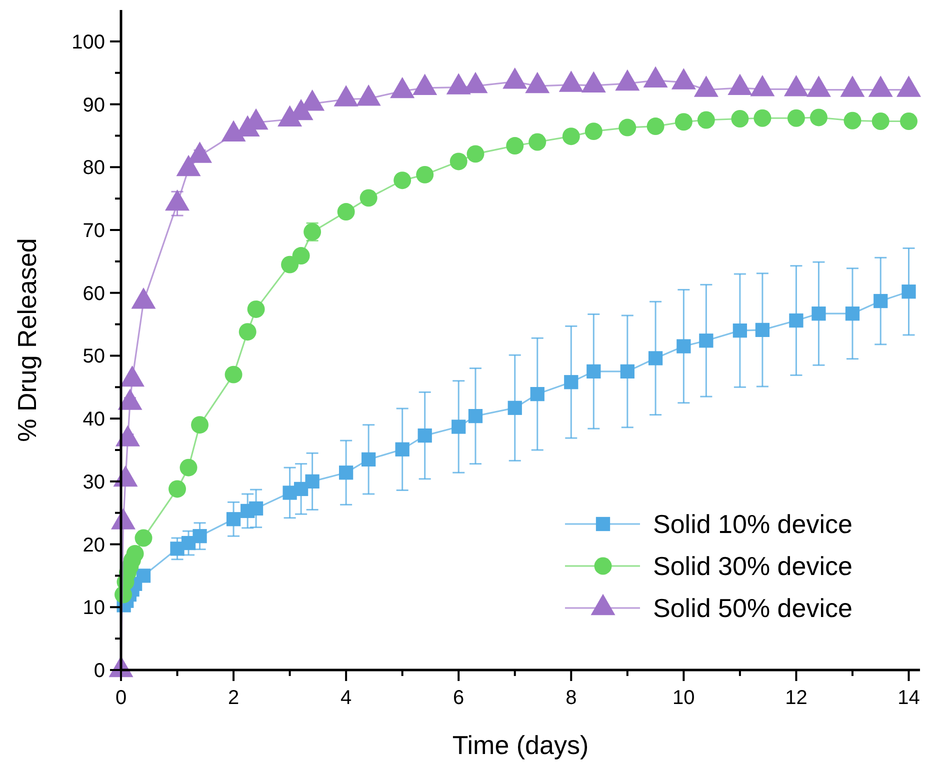 This screenshot has width=939, height=776. I want to click on x-tick-label: 8, so click(571, 698).